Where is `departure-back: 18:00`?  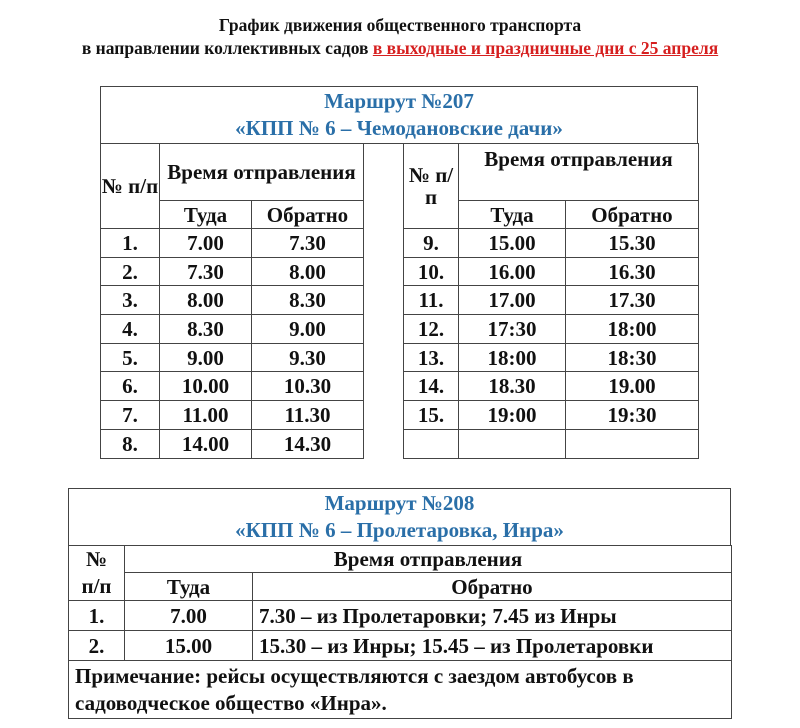 departure-back: 18:00 is located at coordinates (632, 329).